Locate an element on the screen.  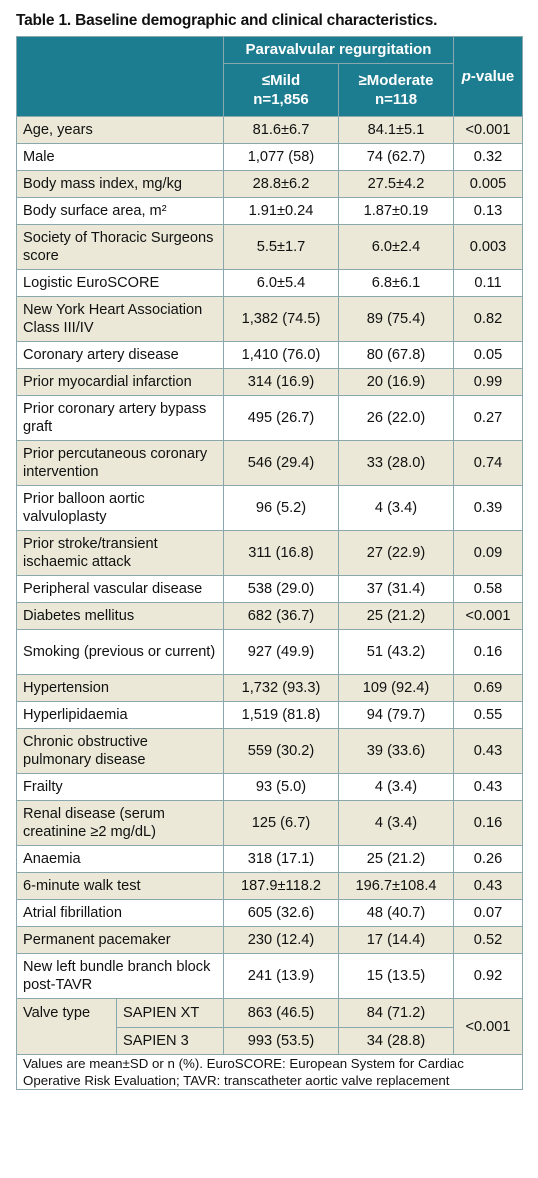
cell-moderate: 34 (28.8) is located at coordinates (396, 1041).